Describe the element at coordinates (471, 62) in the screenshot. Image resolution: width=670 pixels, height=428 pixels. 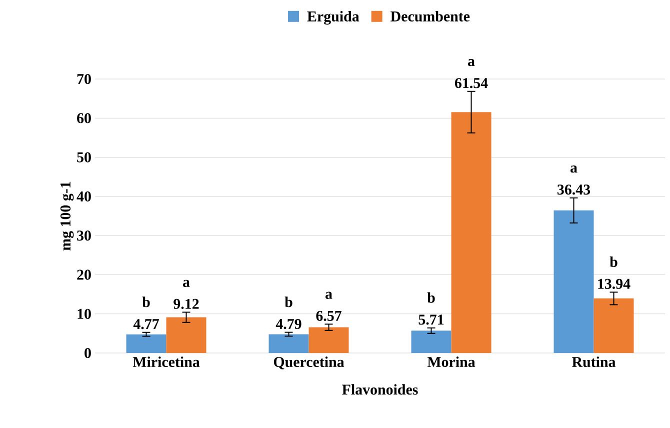
I see `text: a` at that location.